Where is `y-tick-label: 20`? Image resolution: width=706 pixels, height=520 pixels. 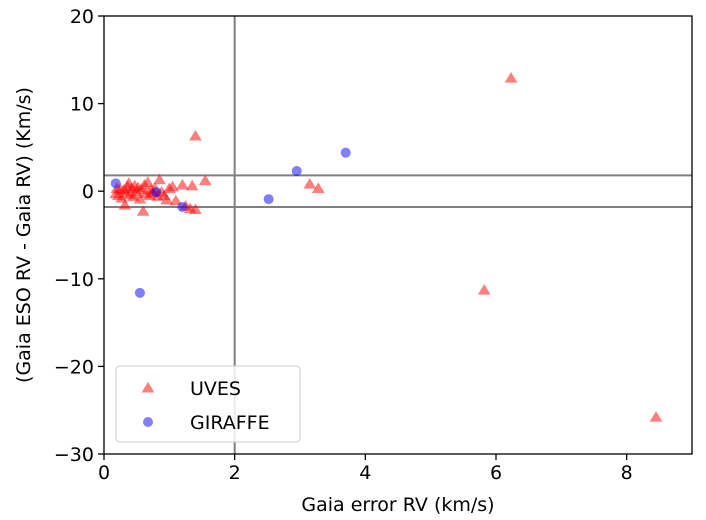 y-tick-label: 20 is located at coordinates (82, 17).